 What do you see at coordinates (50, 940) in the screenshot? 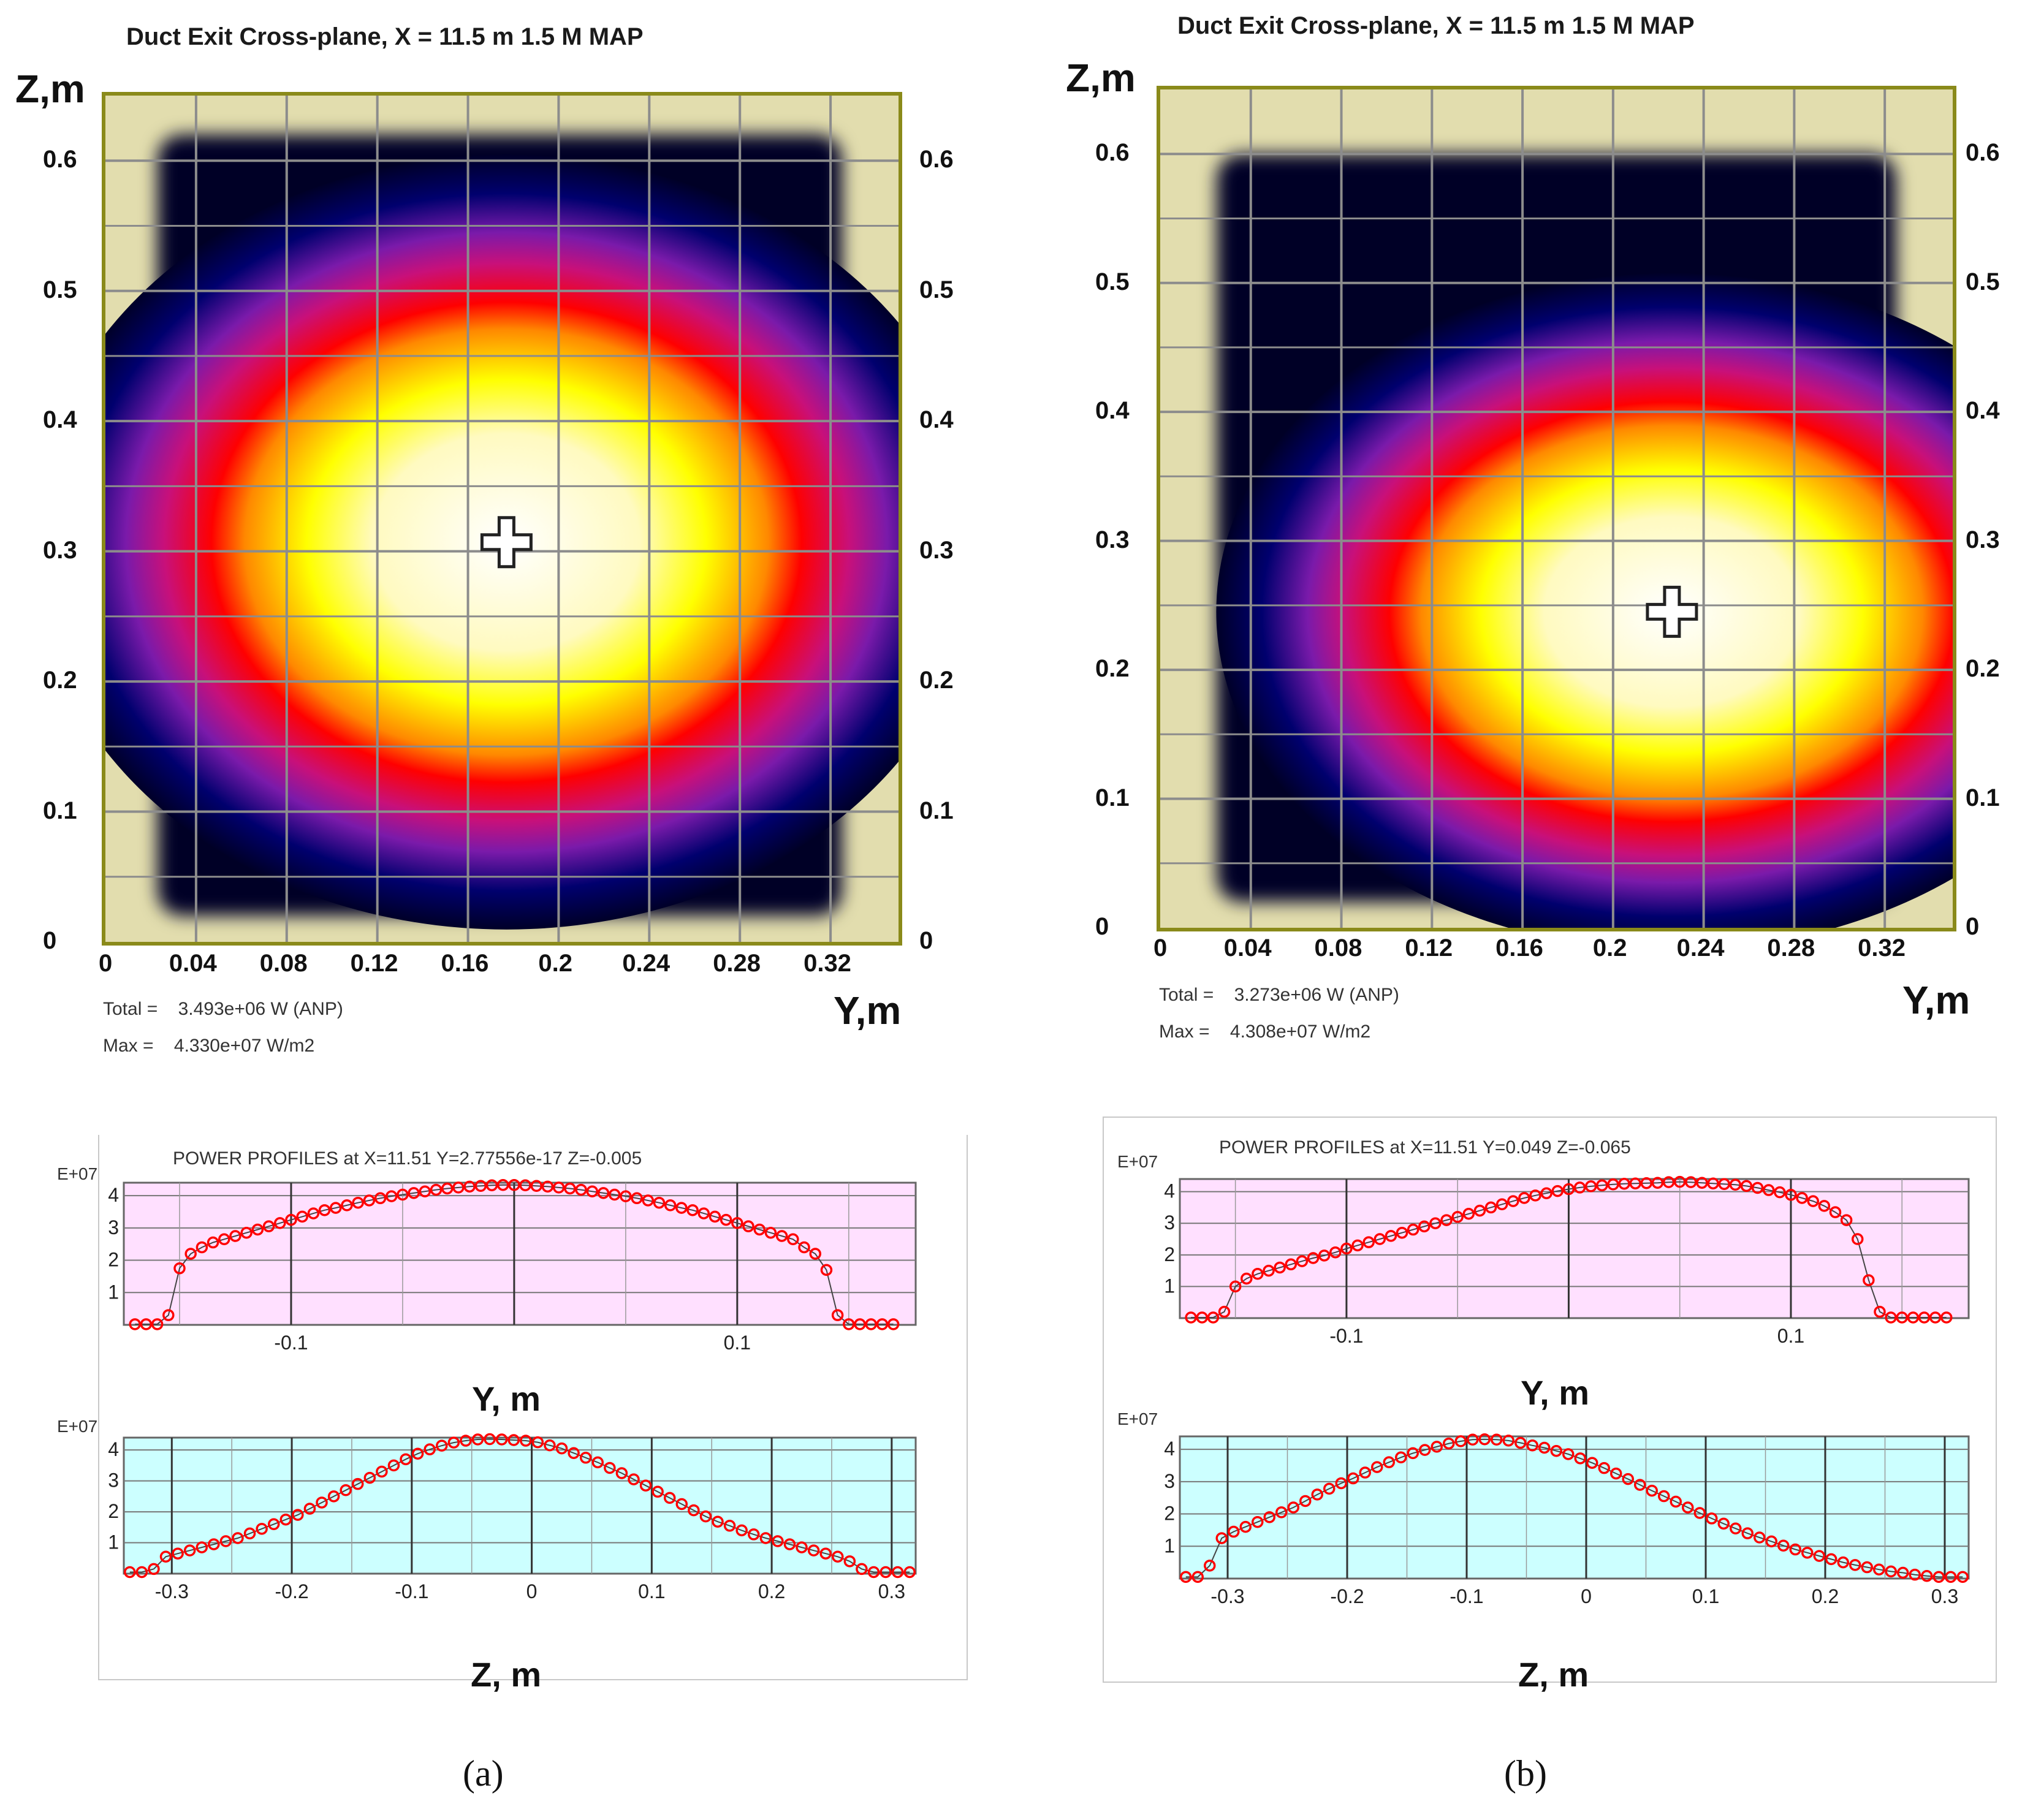
I see `z-tick-label: 0` at bounding box center [50, 940].